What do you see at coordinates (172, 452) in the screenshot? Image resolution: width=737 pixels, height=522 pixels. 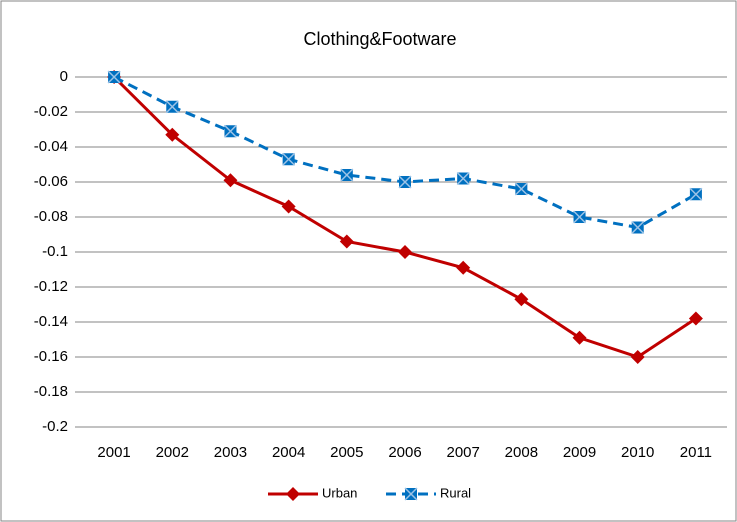 I see `x-tick-label: 2002` at bounding box center [172, 452].